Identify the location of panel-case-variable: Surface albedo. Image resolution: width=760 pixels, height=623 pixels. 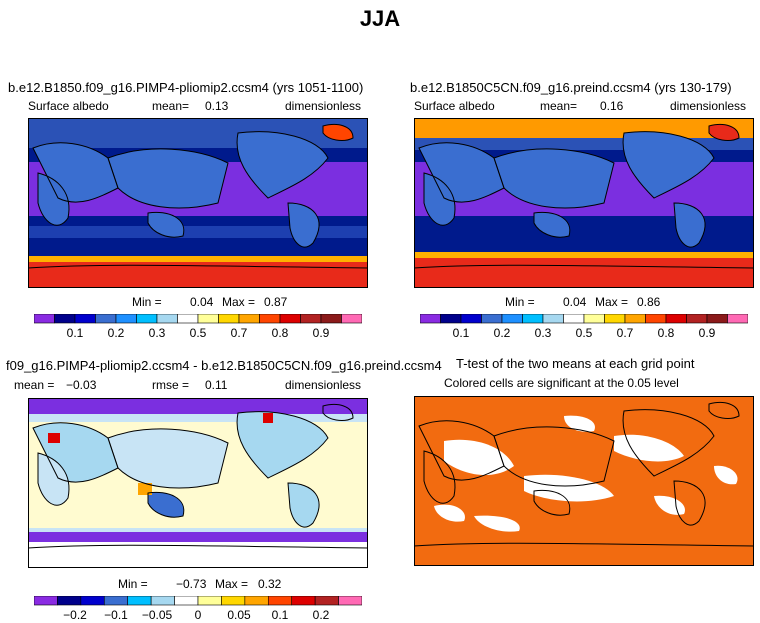
(68, 106).